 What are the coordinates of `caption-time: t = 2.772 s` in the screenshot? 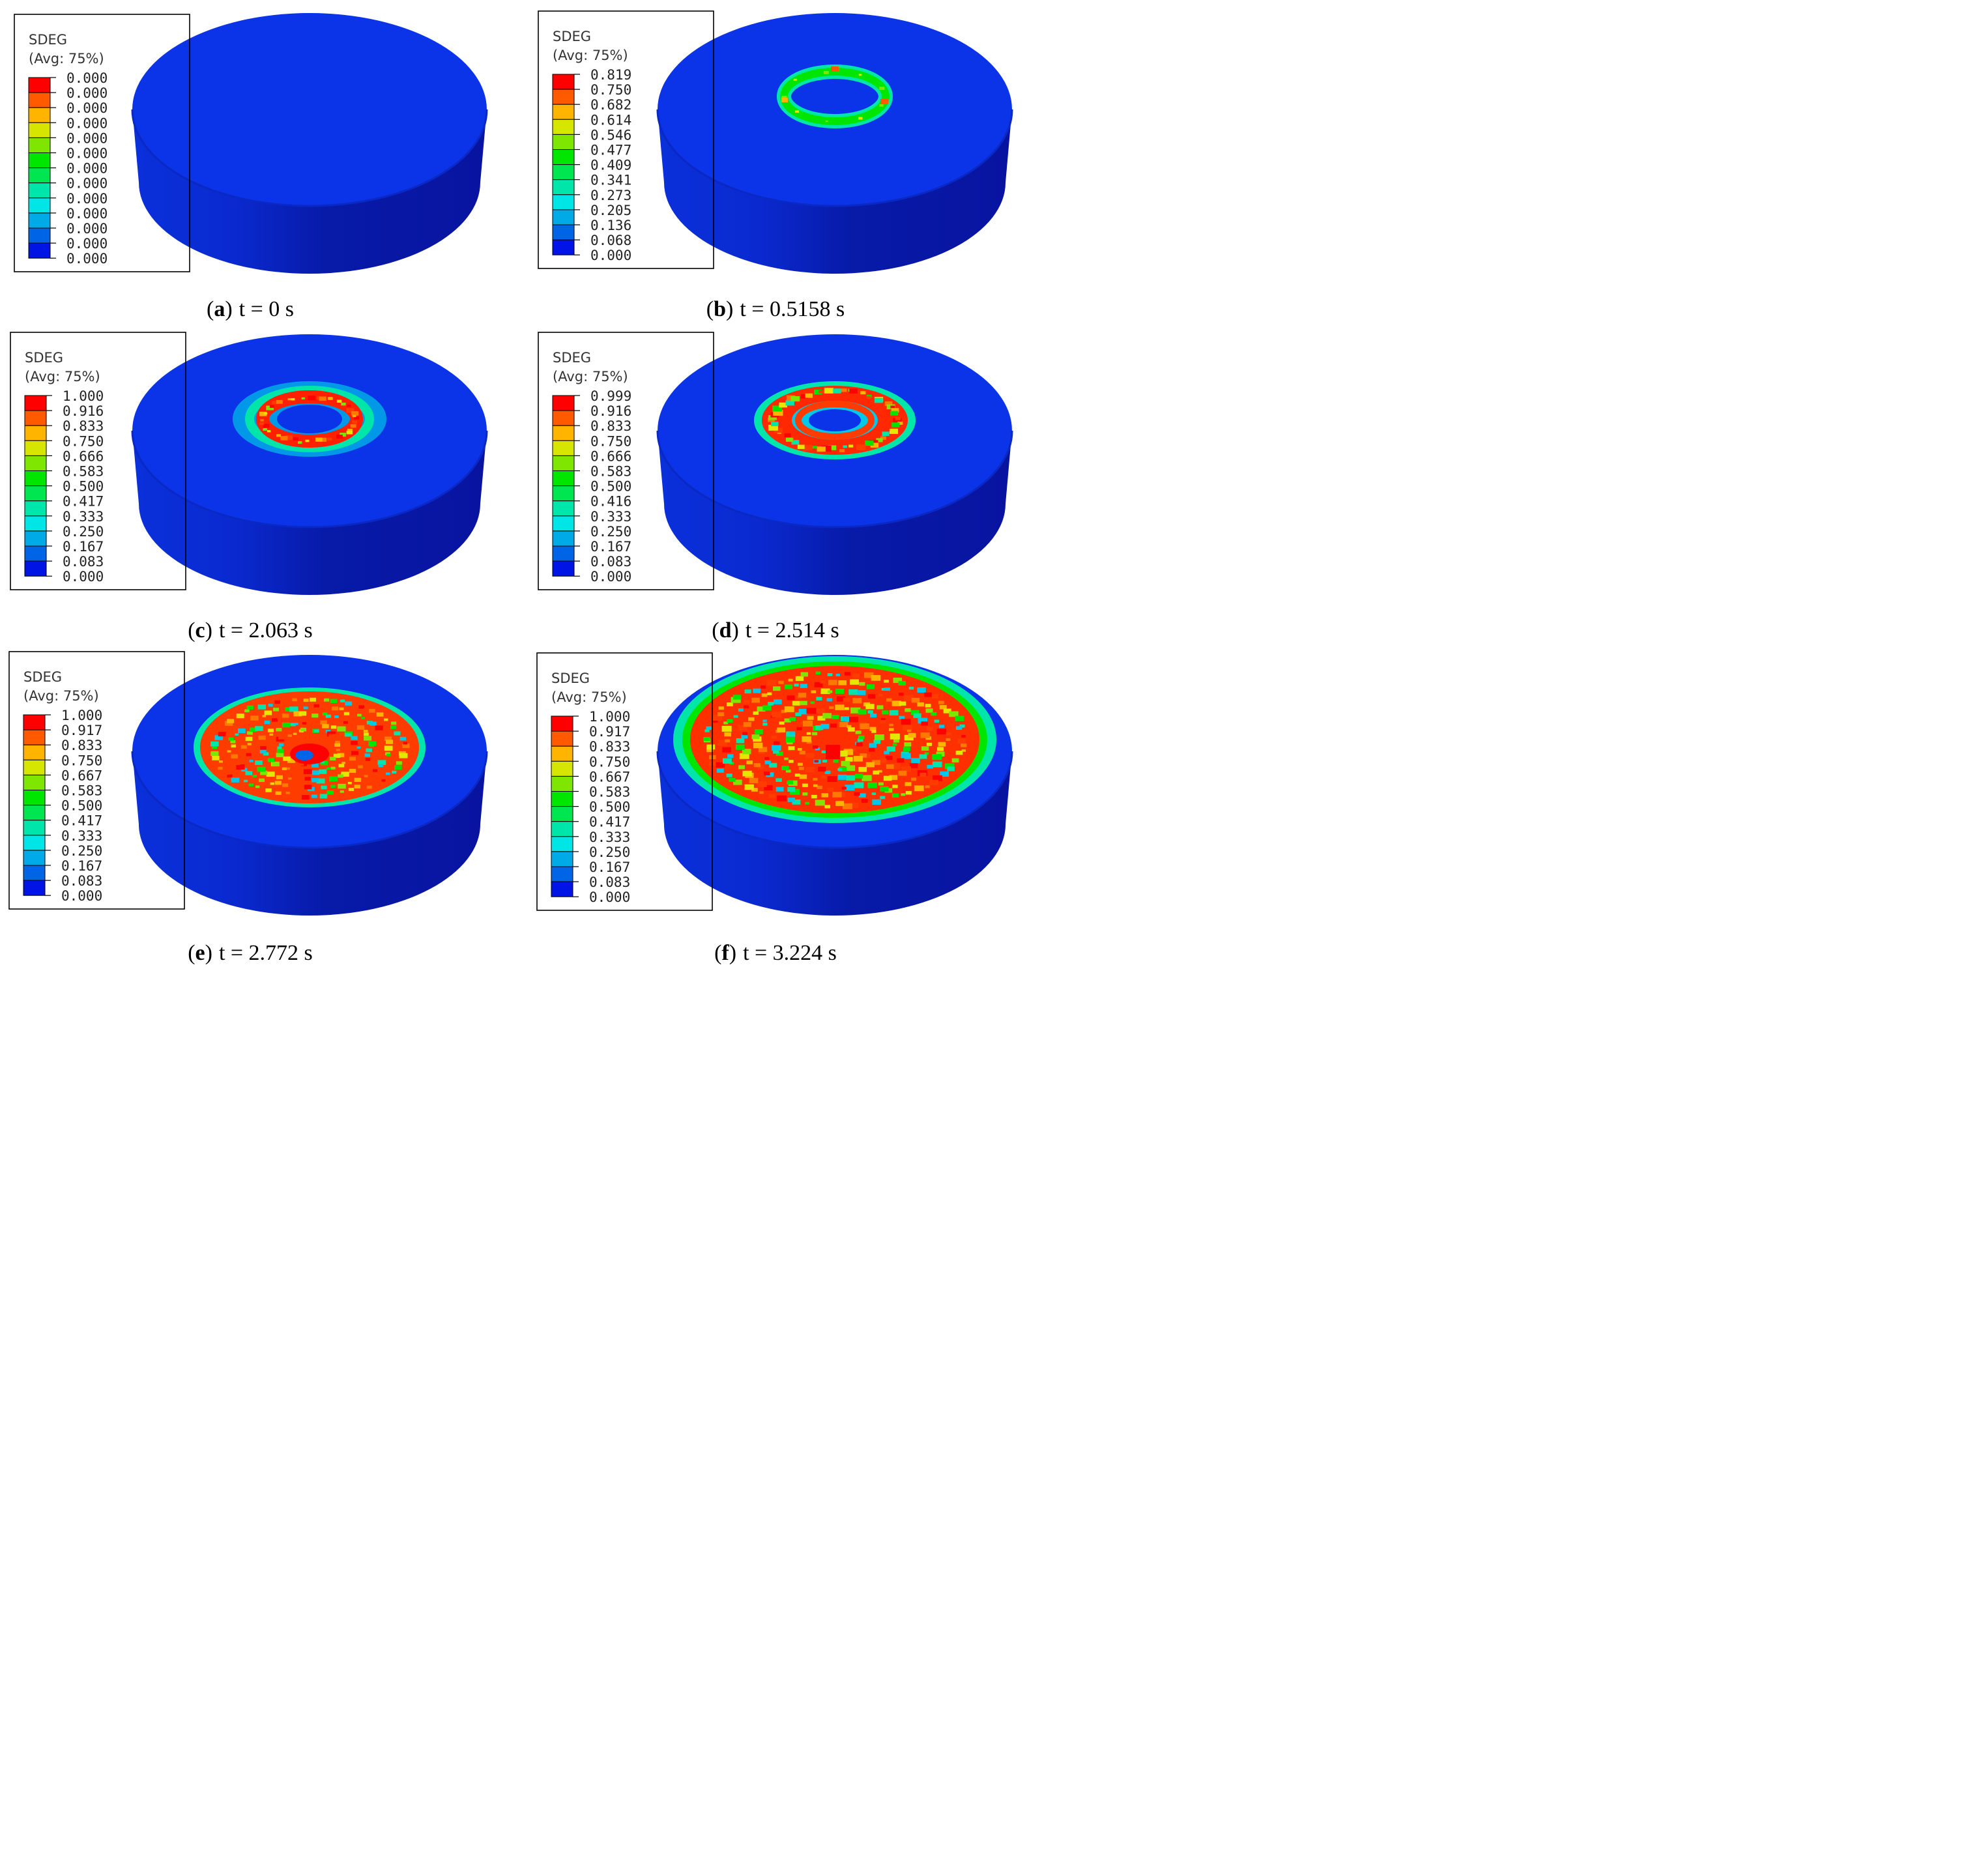 It's located at (266, 953).